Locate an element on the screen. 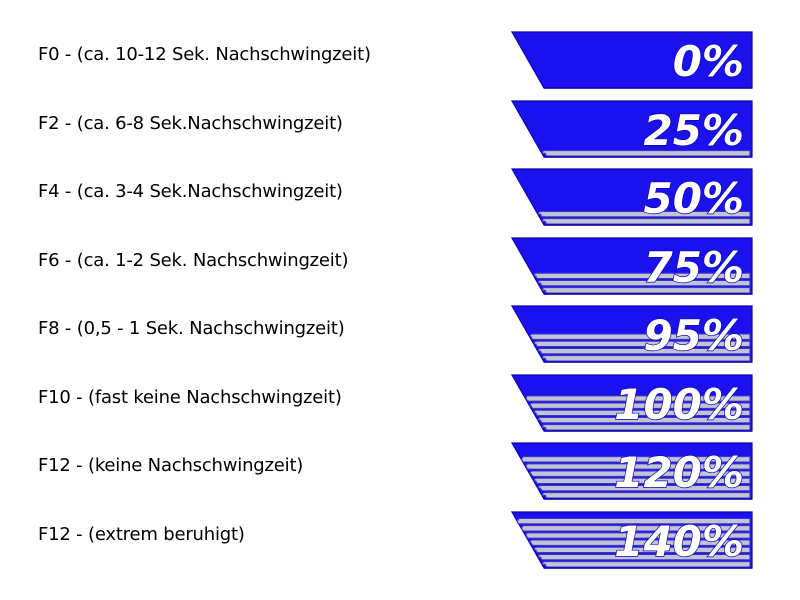 This screenshot has height=600, width=800. percentage-badge: 95% is located at coordinates (631, 334).